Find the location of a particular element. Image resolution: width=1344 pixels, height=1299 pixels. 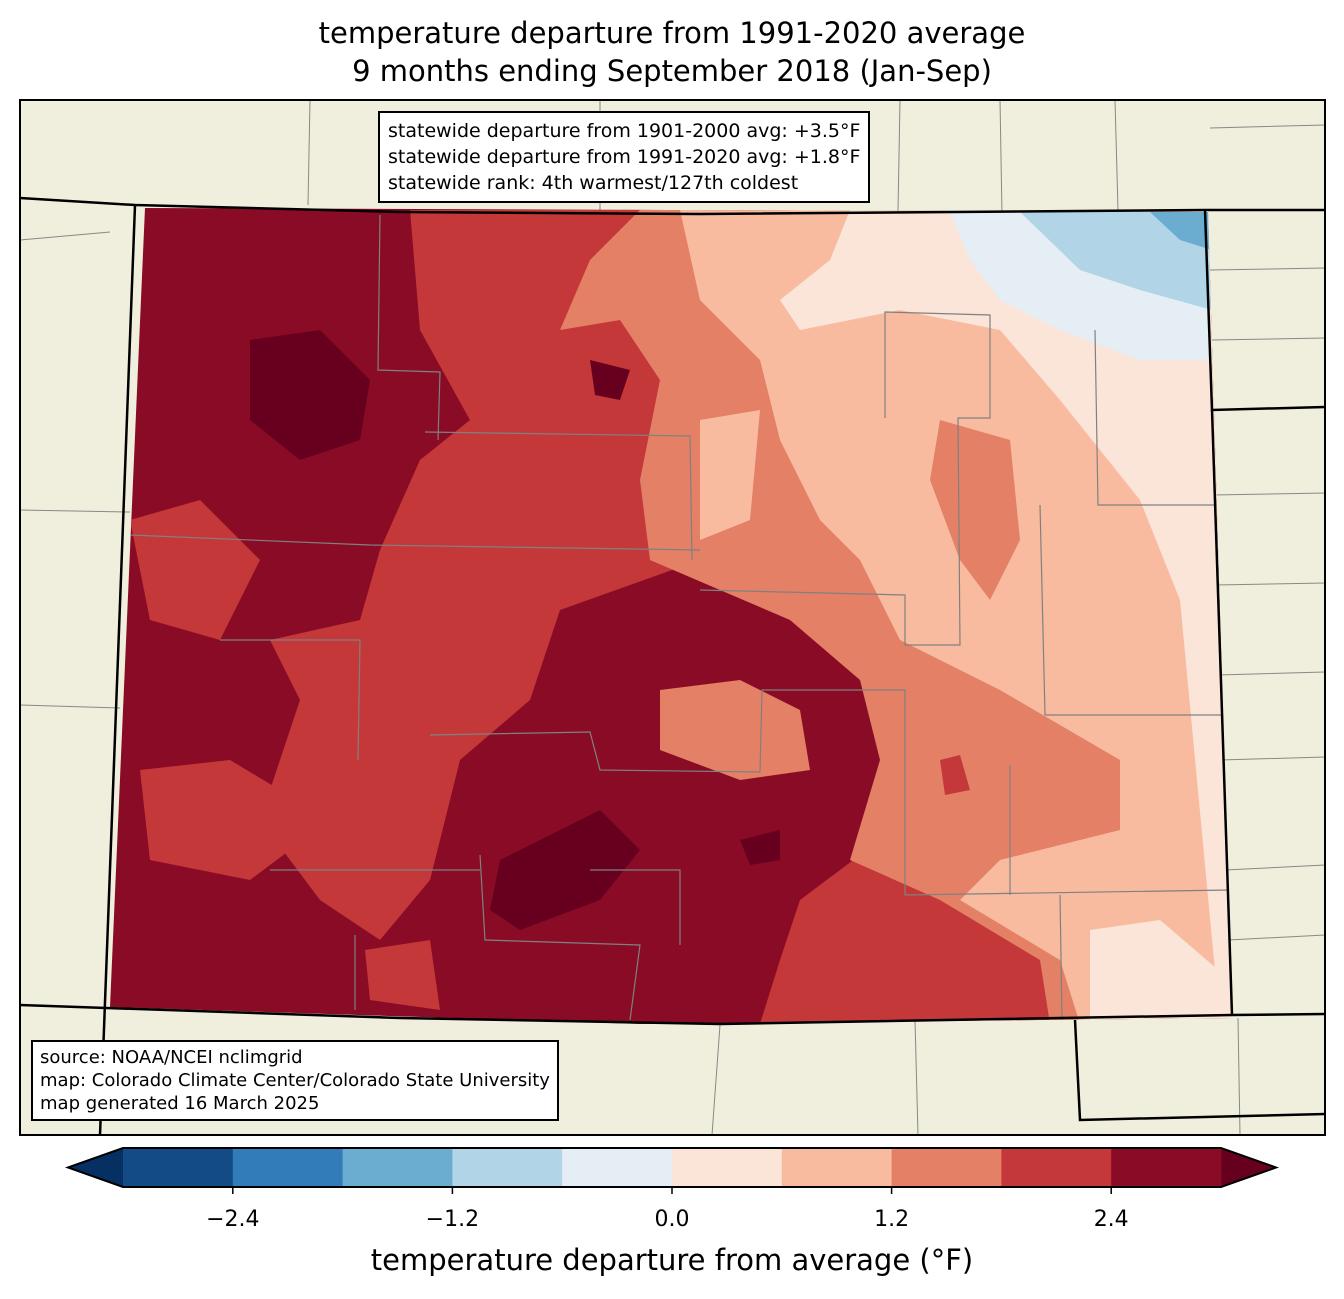

colorbar-tick-label: 1.2 is located at coordinates (892, 1219).